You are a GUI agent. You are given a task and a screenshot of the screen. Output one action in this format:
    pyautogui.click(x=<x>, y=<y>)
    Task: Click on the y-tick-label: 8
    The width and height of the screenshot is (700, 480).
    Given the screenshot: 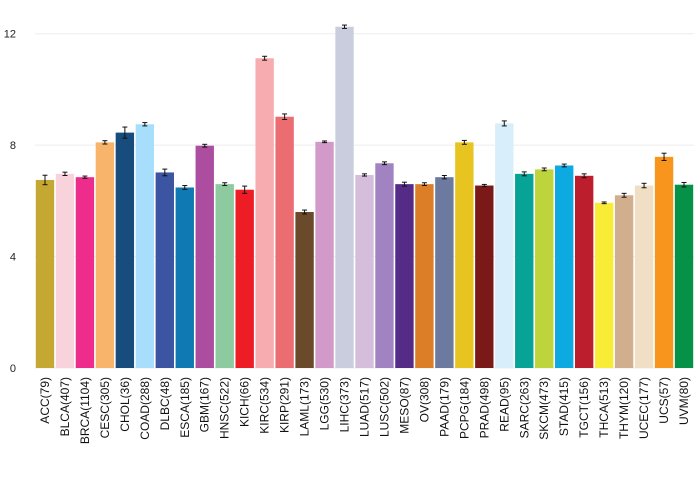 What is the action you would take?
    pyautogui.click(x=13, y=146)
    